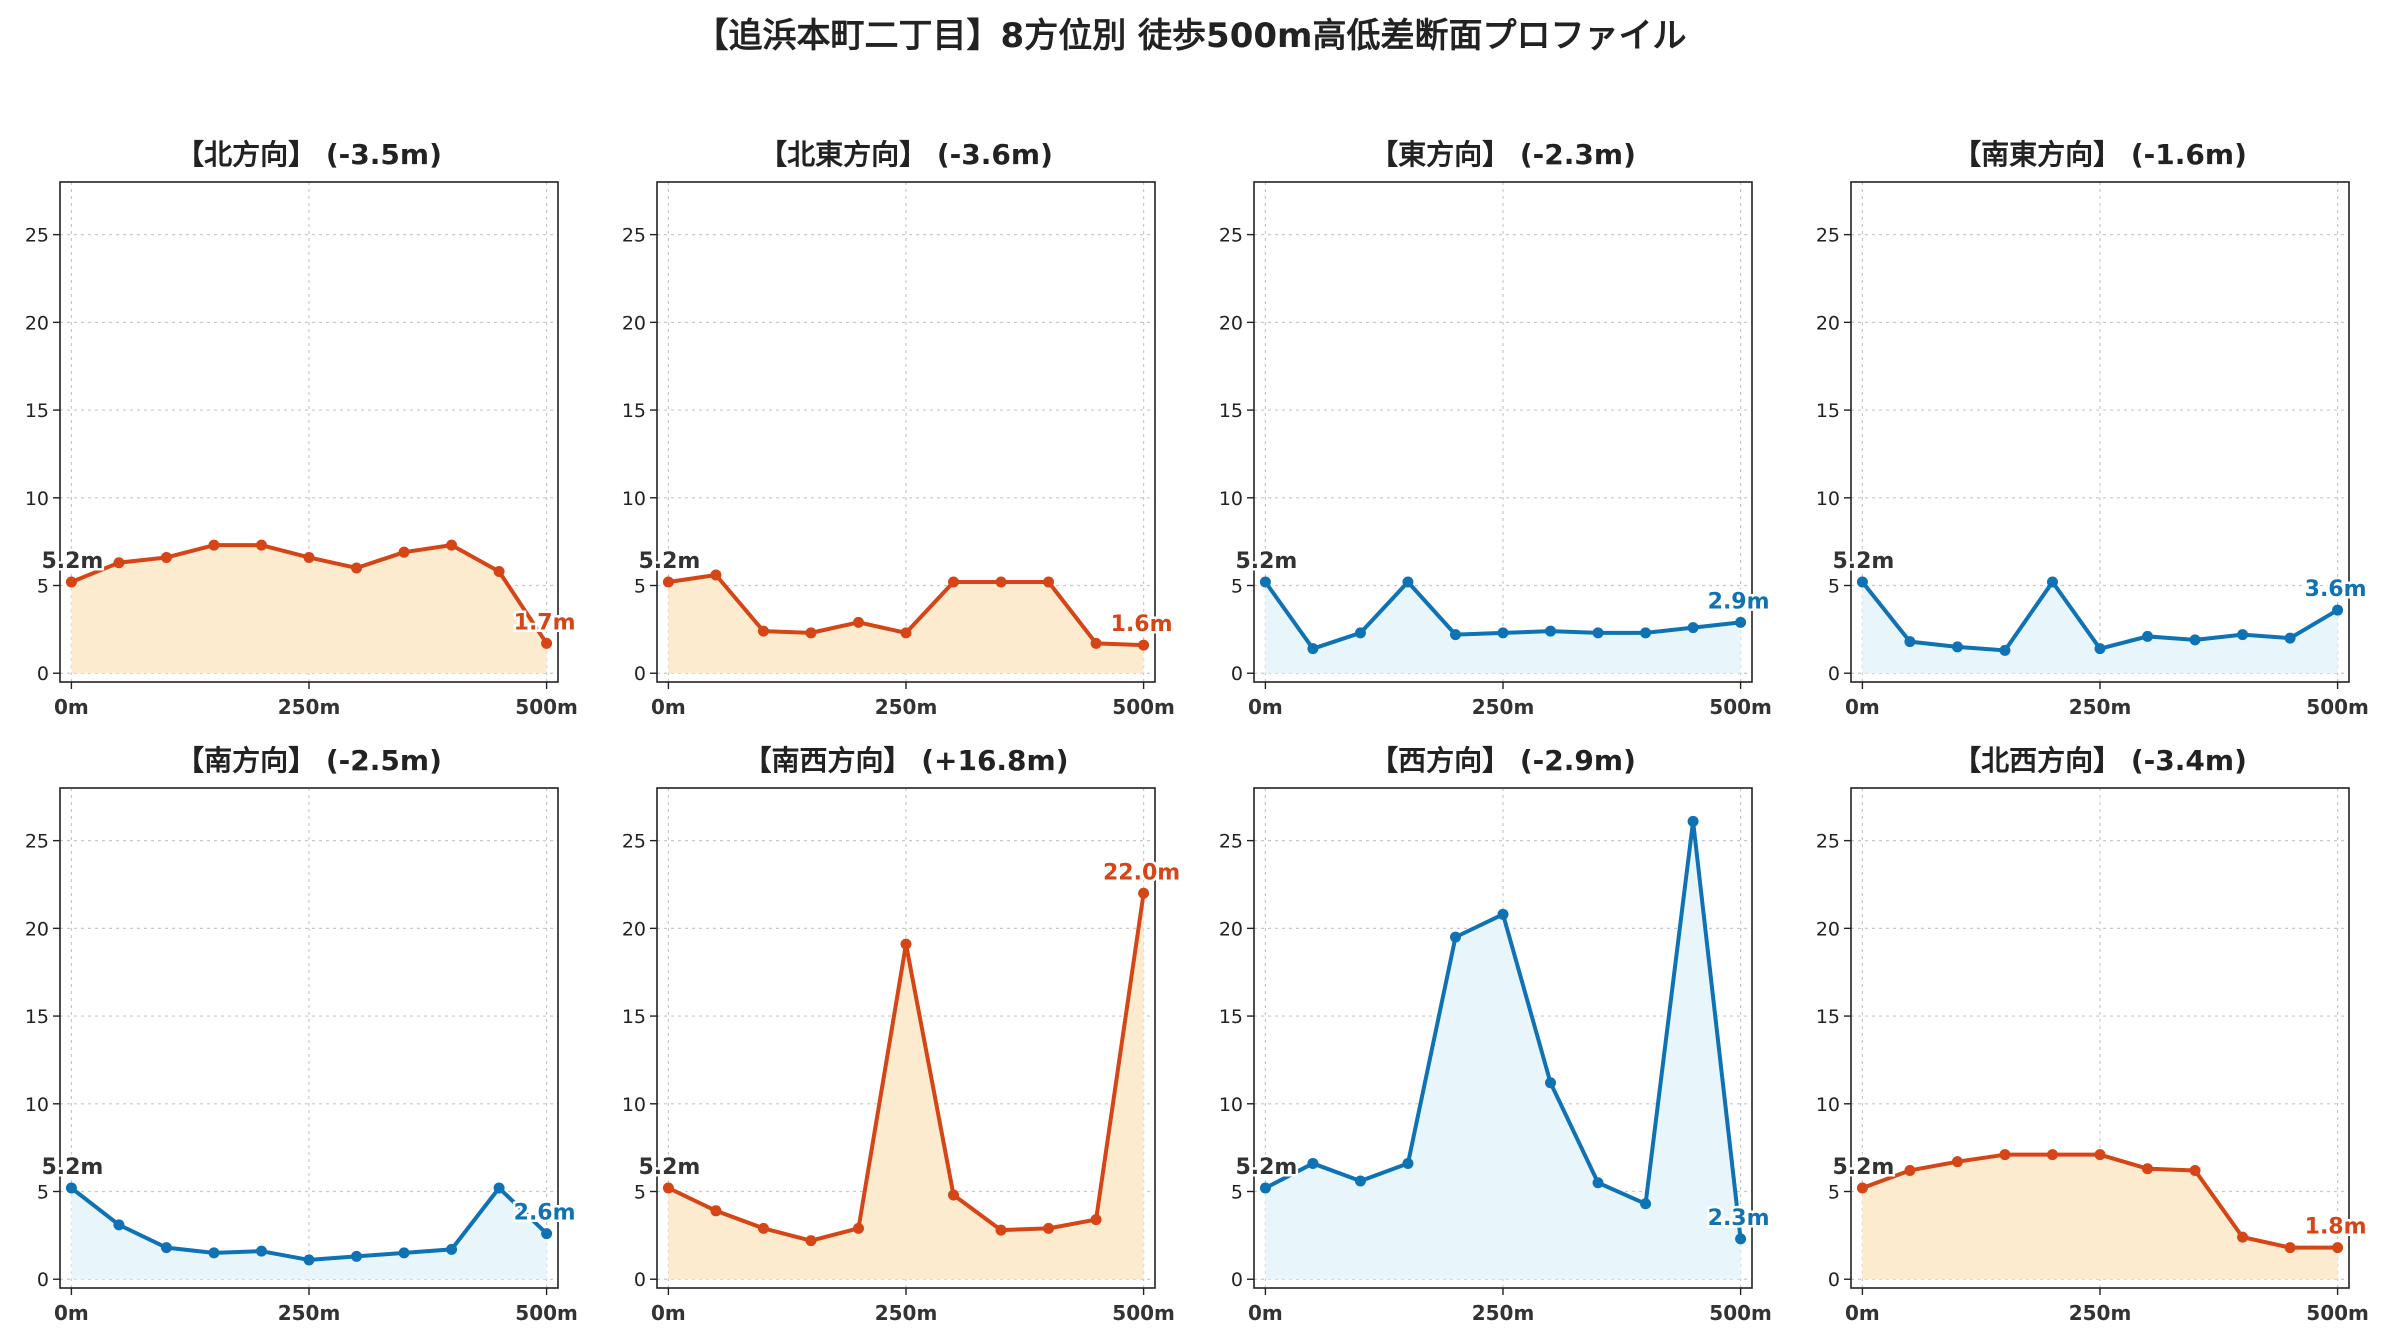 This screenshot has width=2381, height=1340. I want to click on end-value-label: 2.9m, so click(1739, 601).